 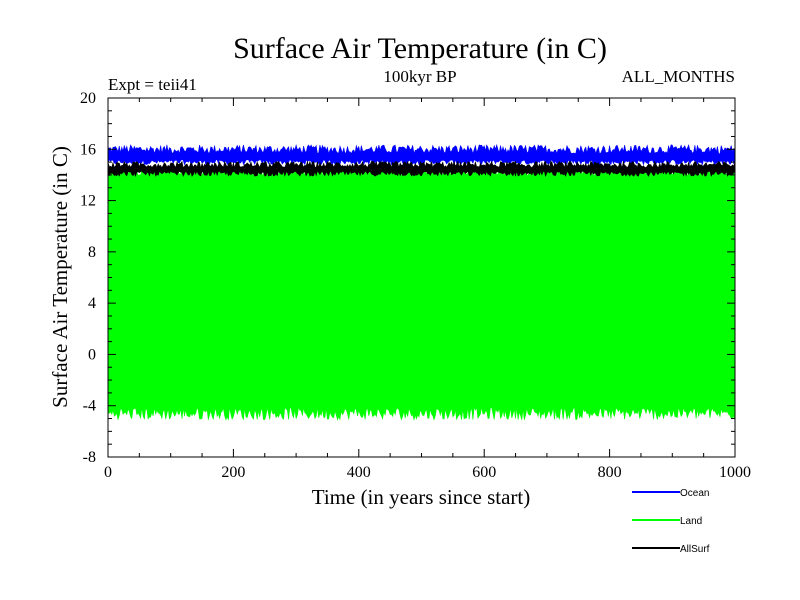 I want to click on y-tick-label: 20, so click(x=88, y=98).